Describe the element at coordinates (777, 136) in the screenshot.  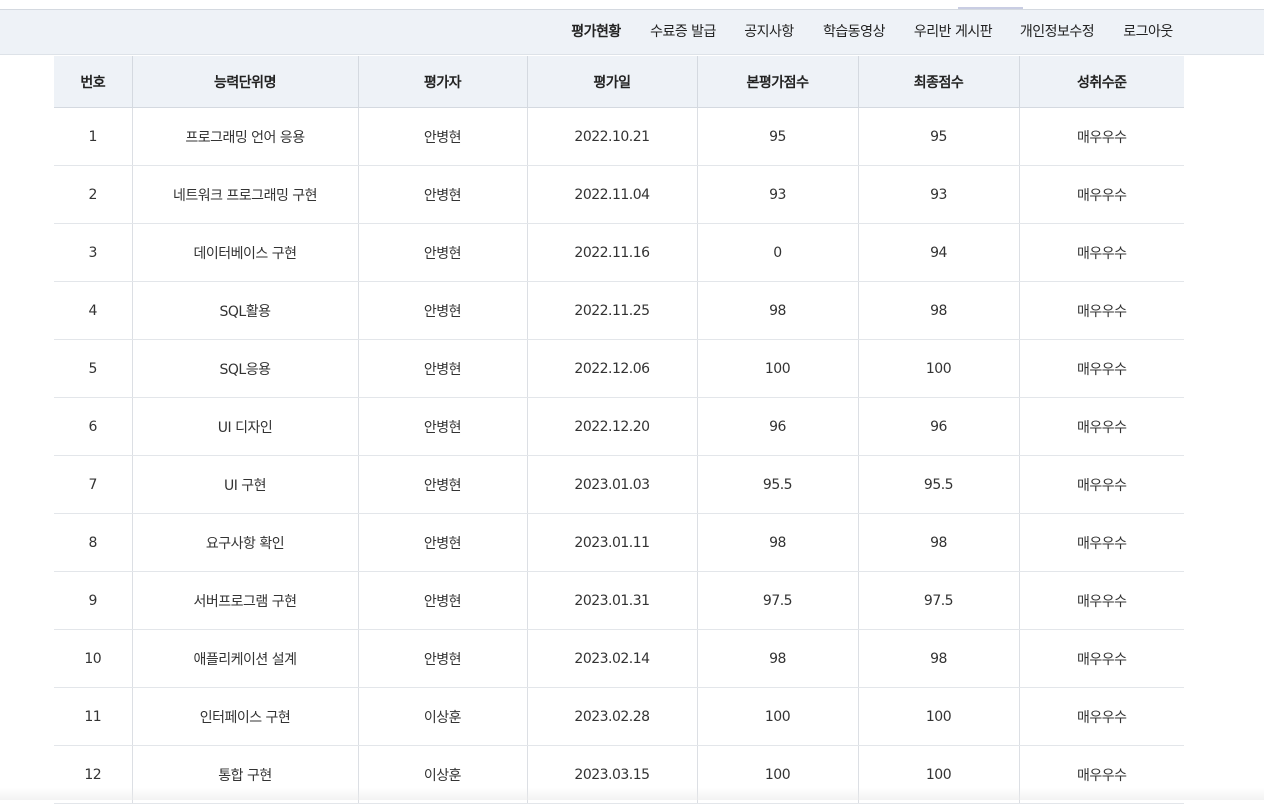
I see `cell-main-score: 95` at that location.